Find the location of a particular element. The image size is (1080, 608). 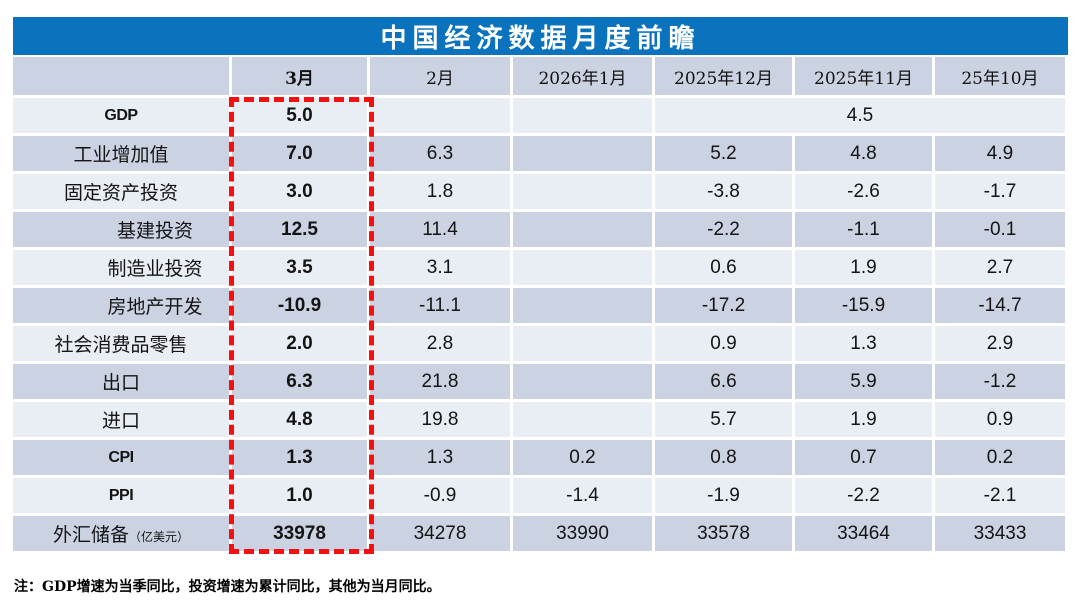

table-header-row: 3月 2月 2026年1月 2025年12月 2025年11月 25年10月 is located at coordinates (539, 76).